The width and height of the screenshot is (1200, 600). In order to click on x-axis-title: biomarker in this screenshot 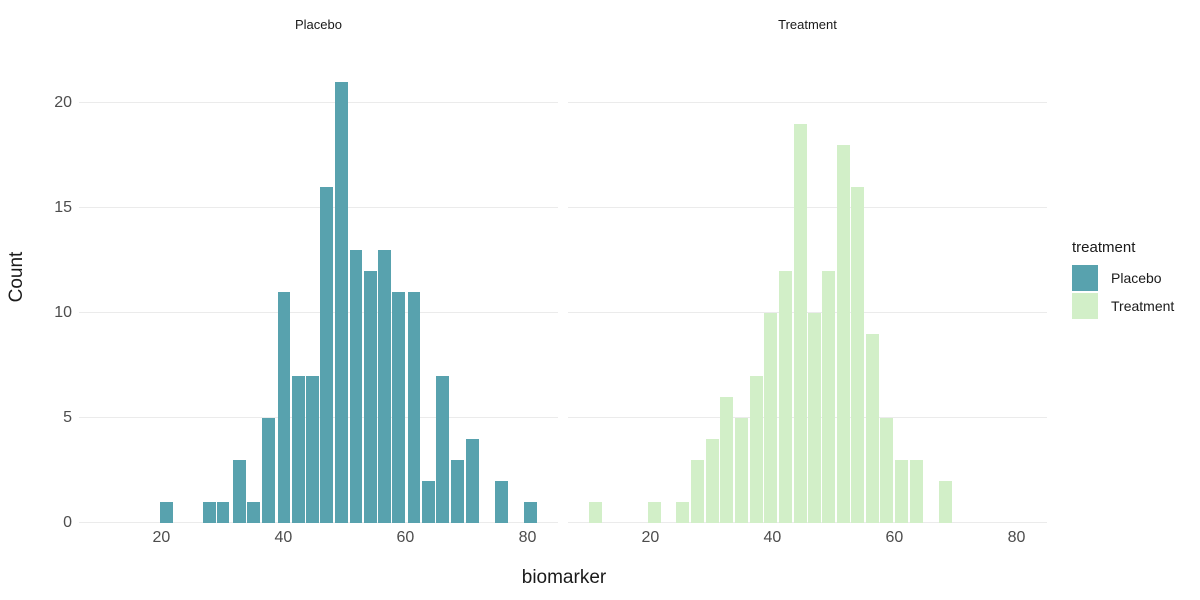, I will do `click(564, 577)`.